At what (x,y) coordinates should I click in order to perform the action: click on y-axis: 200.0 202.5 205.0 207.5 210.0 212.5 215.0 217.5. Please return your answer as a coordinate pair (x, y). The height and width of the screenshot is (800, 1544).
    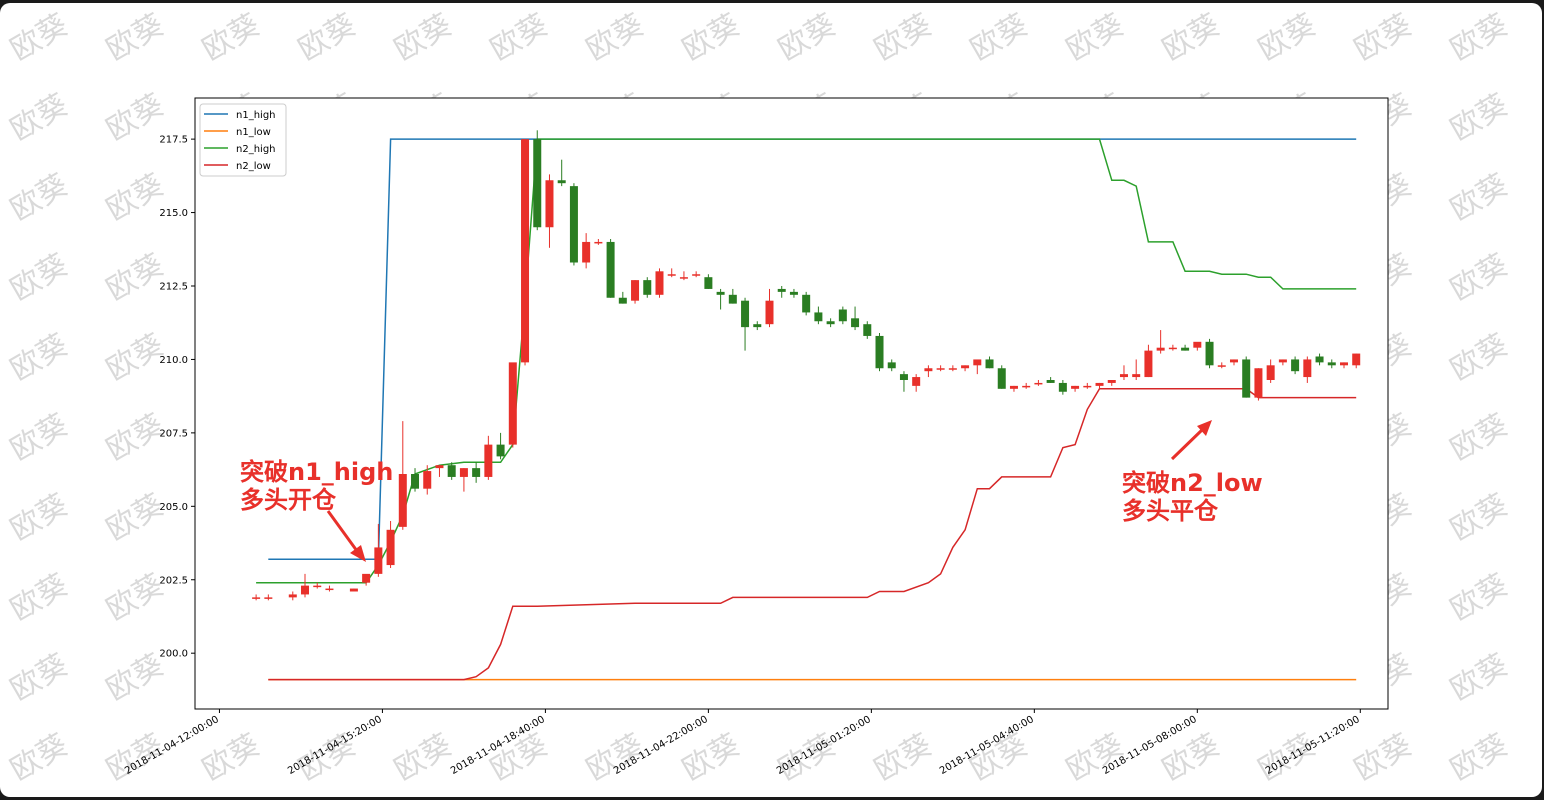
    Looking at the image, I should click on (177, 397).